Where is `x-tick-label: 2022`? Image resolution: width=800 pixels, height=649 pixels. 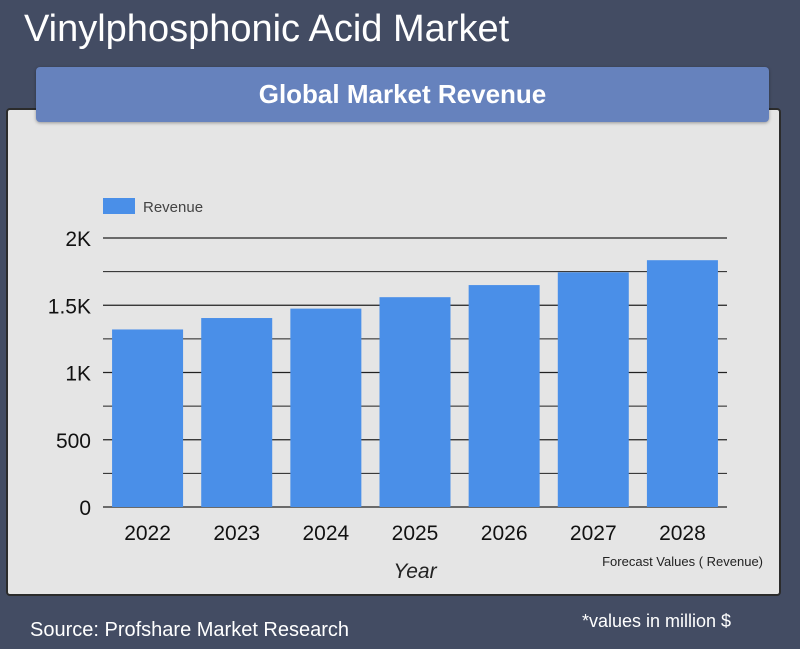 x-tick-label: 2022 is located at coordinates (147, 533).